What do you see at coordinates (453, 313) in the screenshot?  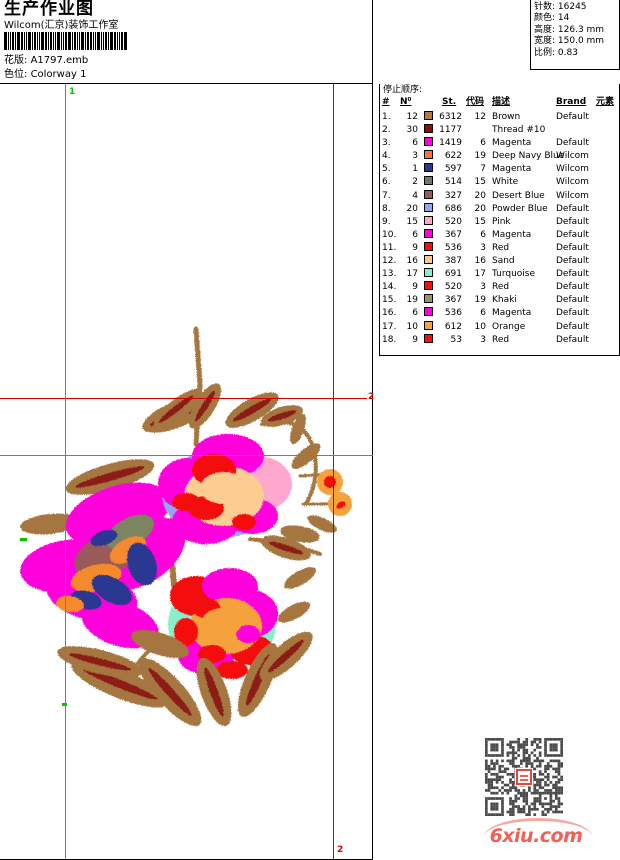 I see `row-stitches: 536` at bounding box center [453, 313].